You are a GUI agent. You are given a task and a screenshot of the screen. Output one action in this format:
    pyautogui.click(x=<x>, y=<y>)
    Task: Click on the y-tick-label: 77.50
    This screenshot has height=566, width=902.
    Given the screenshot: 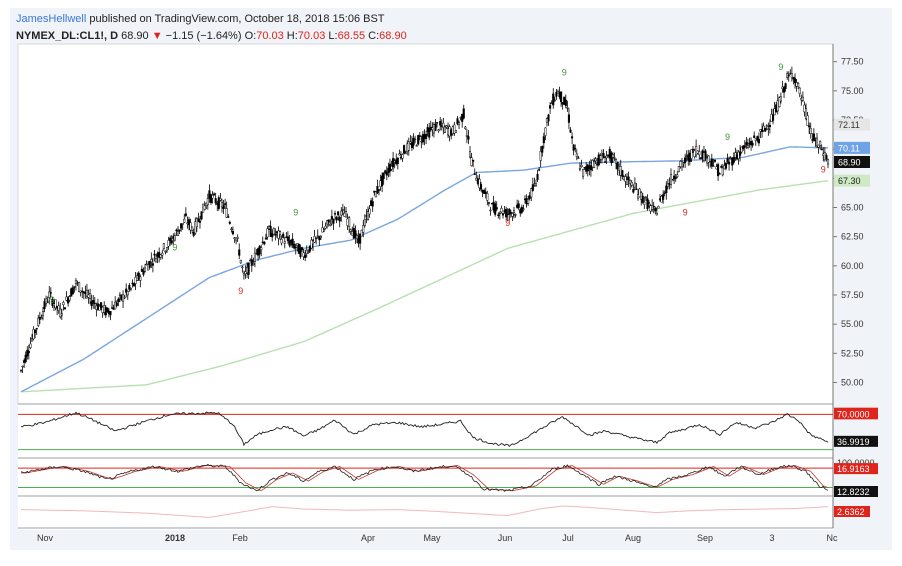 What is the action you would take?
    pyautogui.click(x=852, y=62)
    